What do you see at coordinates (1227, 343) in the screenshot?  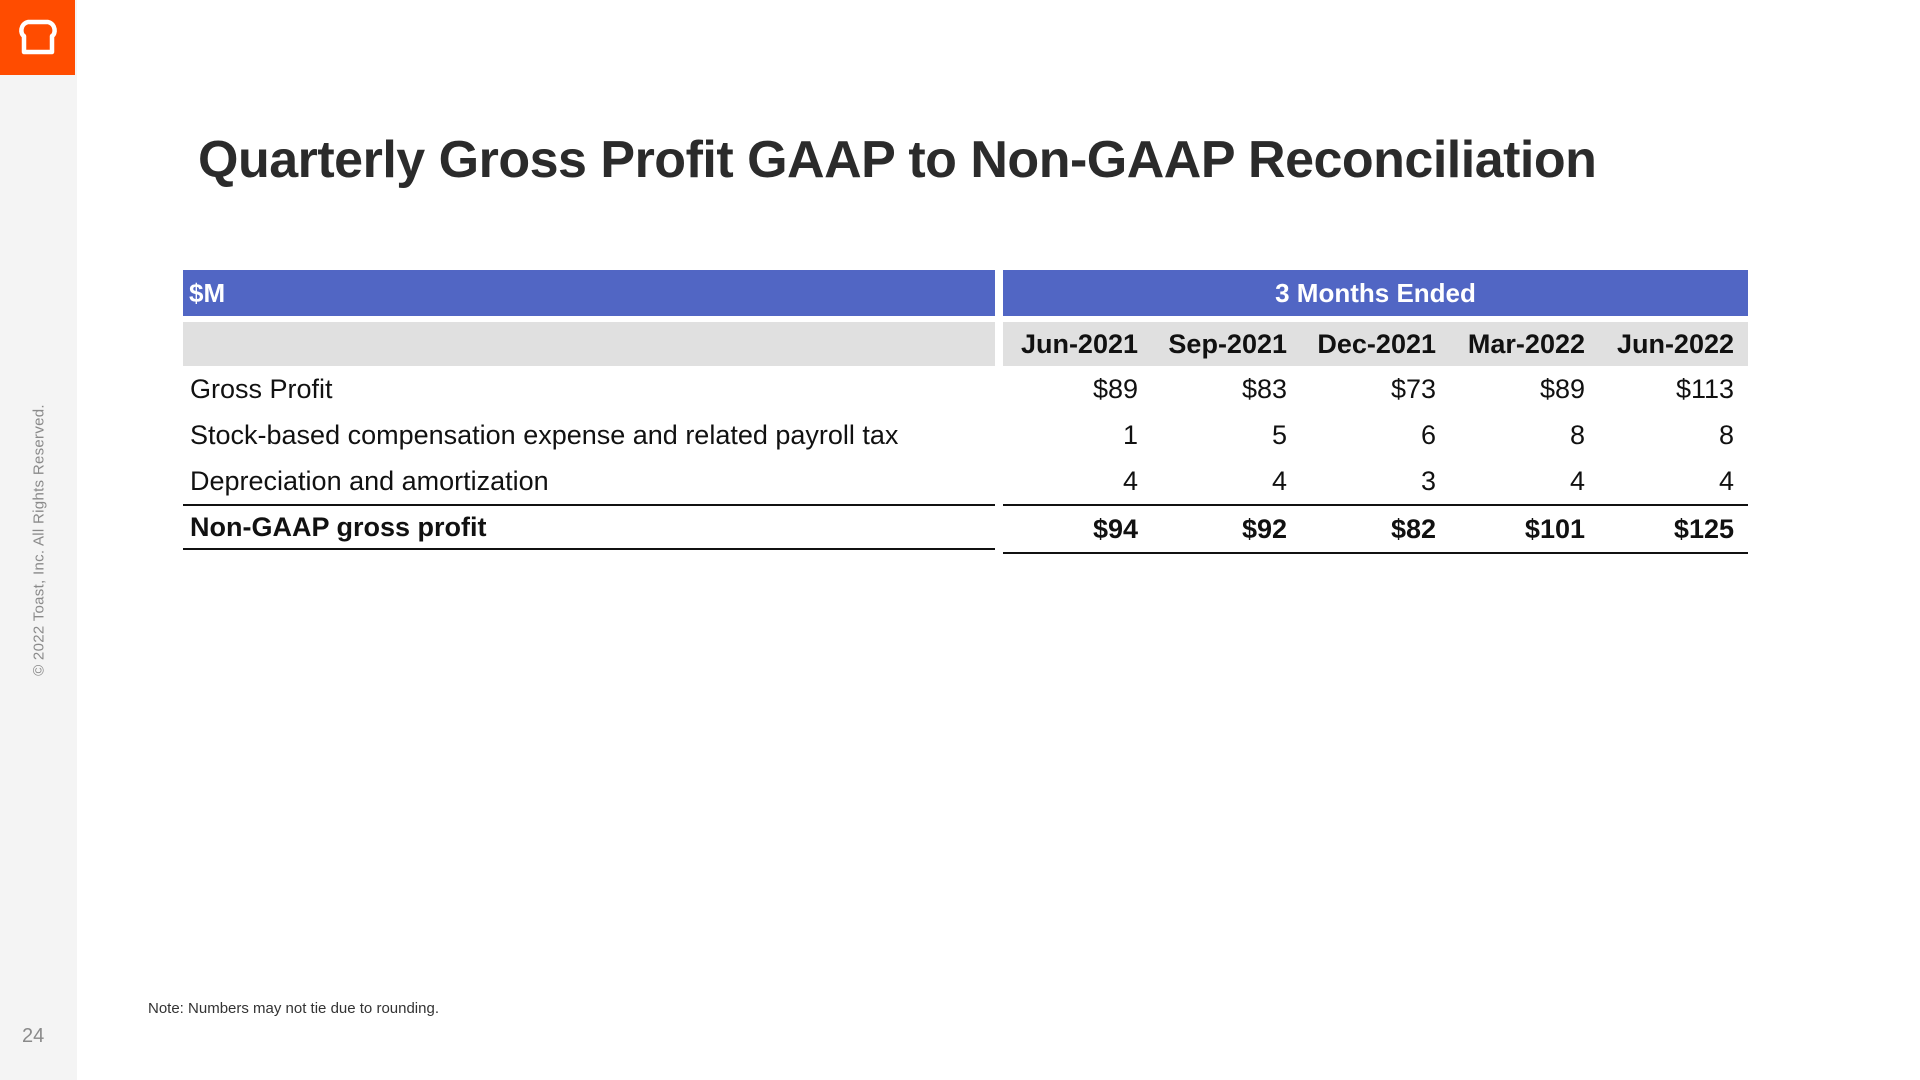 I see `column-header: Sep-2021` at bounding box center [1227, 343].